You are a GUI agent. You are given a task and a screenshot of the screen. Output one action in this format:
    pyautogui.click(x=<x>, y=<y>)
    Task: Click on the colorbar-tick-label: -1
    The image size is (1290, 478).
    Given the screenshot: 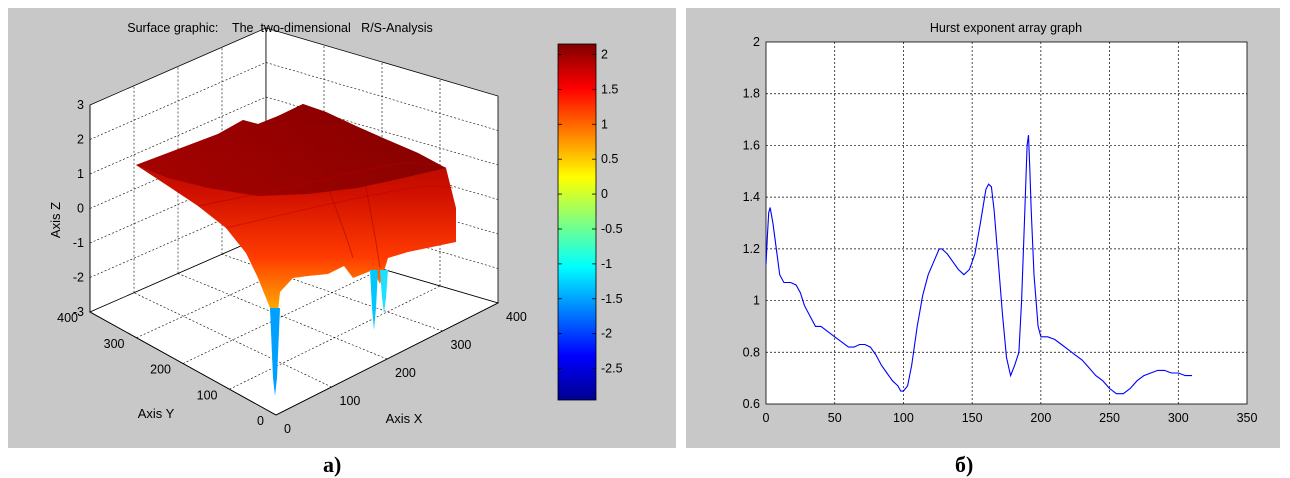 What is the action you would take?
    pyautogui.click(x=606, y=264)
    